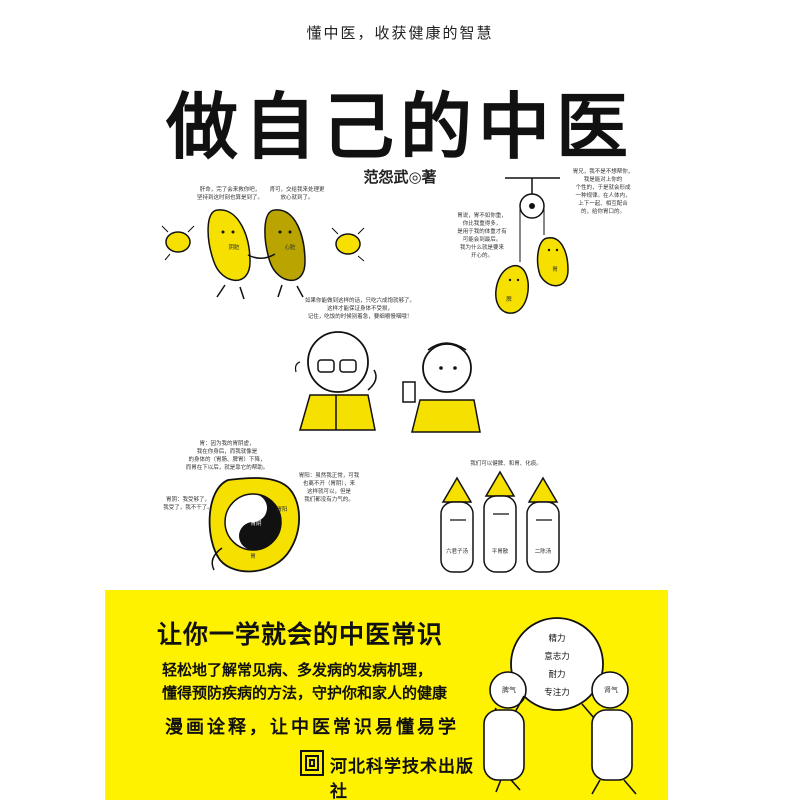  I want to click on panel-line-2: 懂得预防疾病的方法，守护你和家人的健康, so click(305, 693).